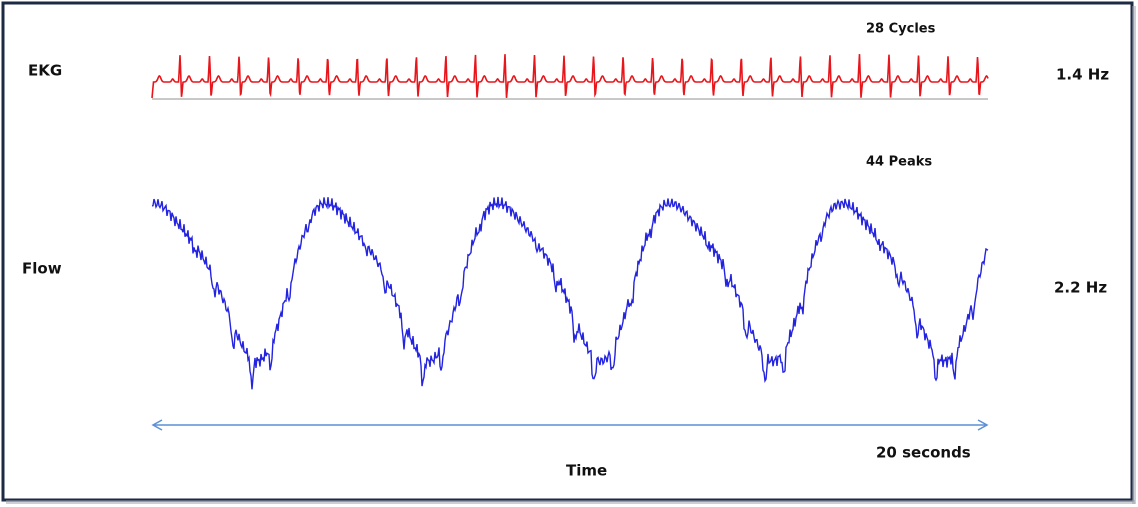  Describe the element at coordinates (1082, 75) in the screenshot. I see `ekg-frequency: 1.4 Hz` at that location.